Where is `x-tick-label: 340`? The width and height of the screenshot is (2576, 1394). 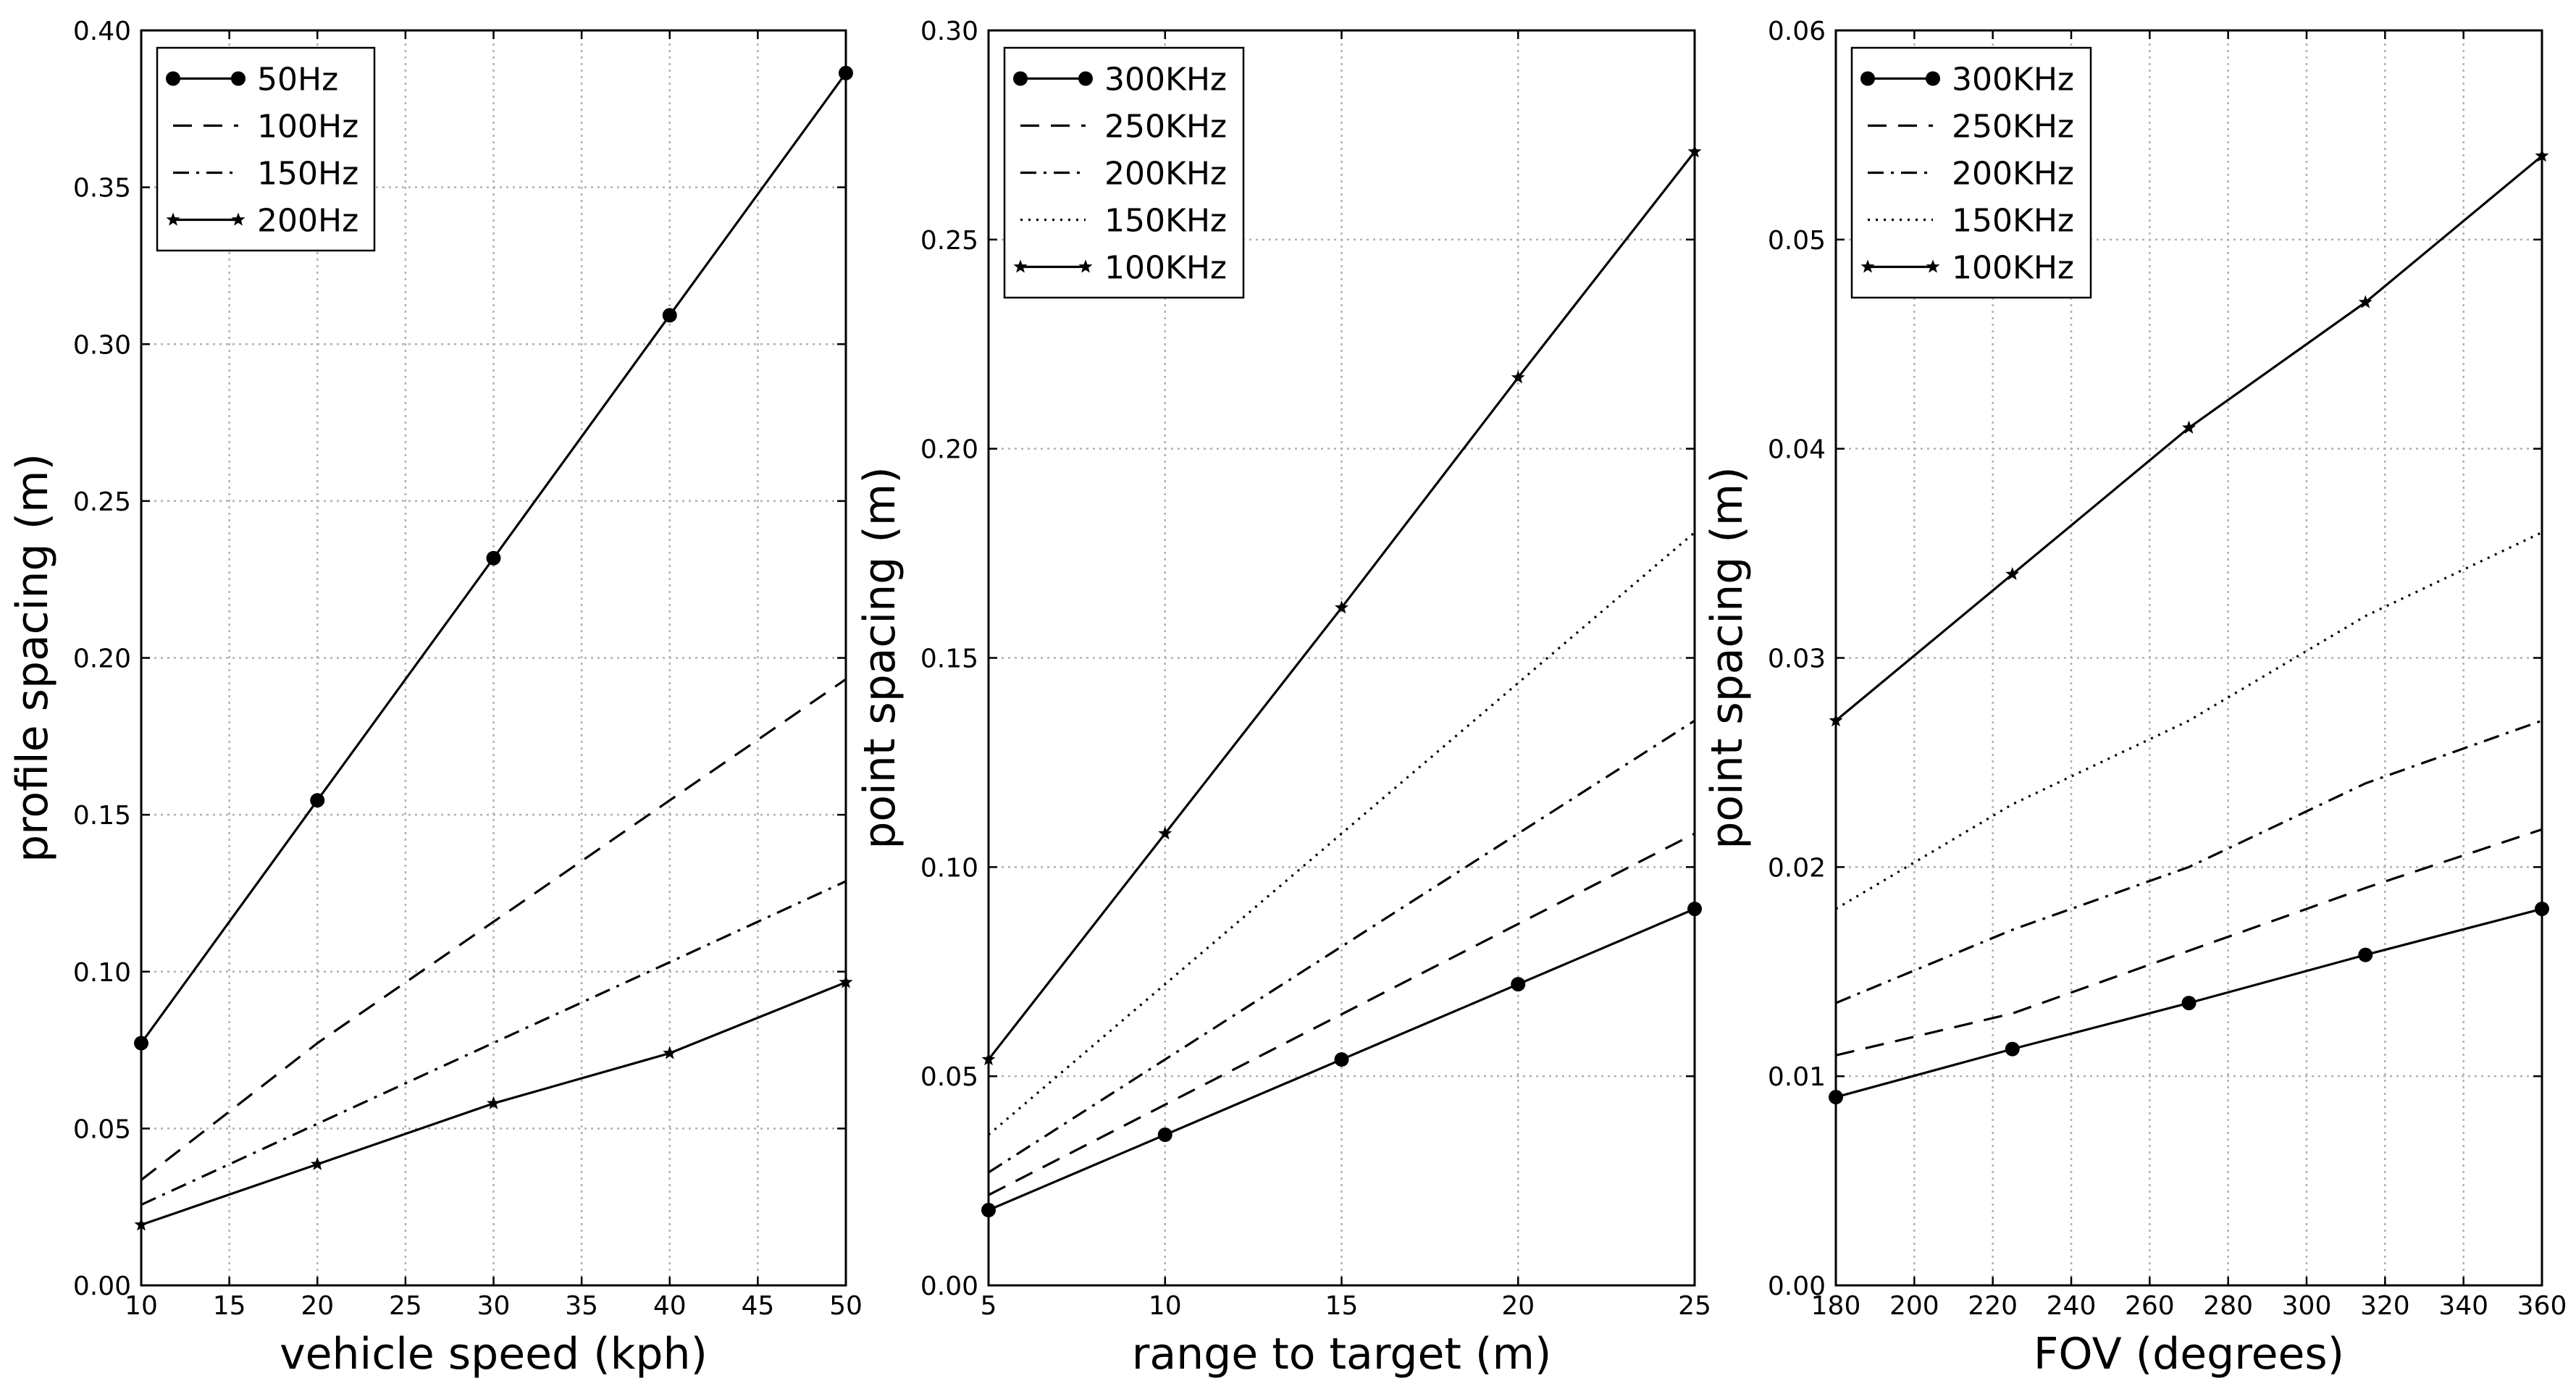
x-tick-label: 340 is located at coordinates (2463, 1306).